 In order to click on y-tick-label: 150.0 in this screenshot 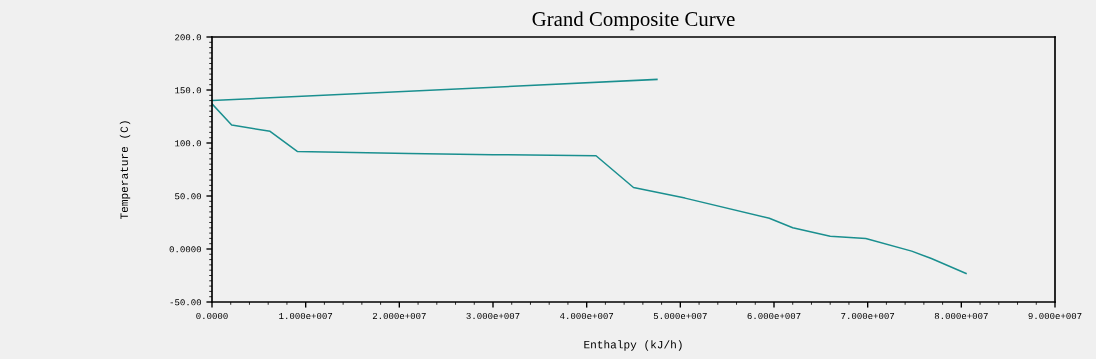, I will do `click(188, 90)`.